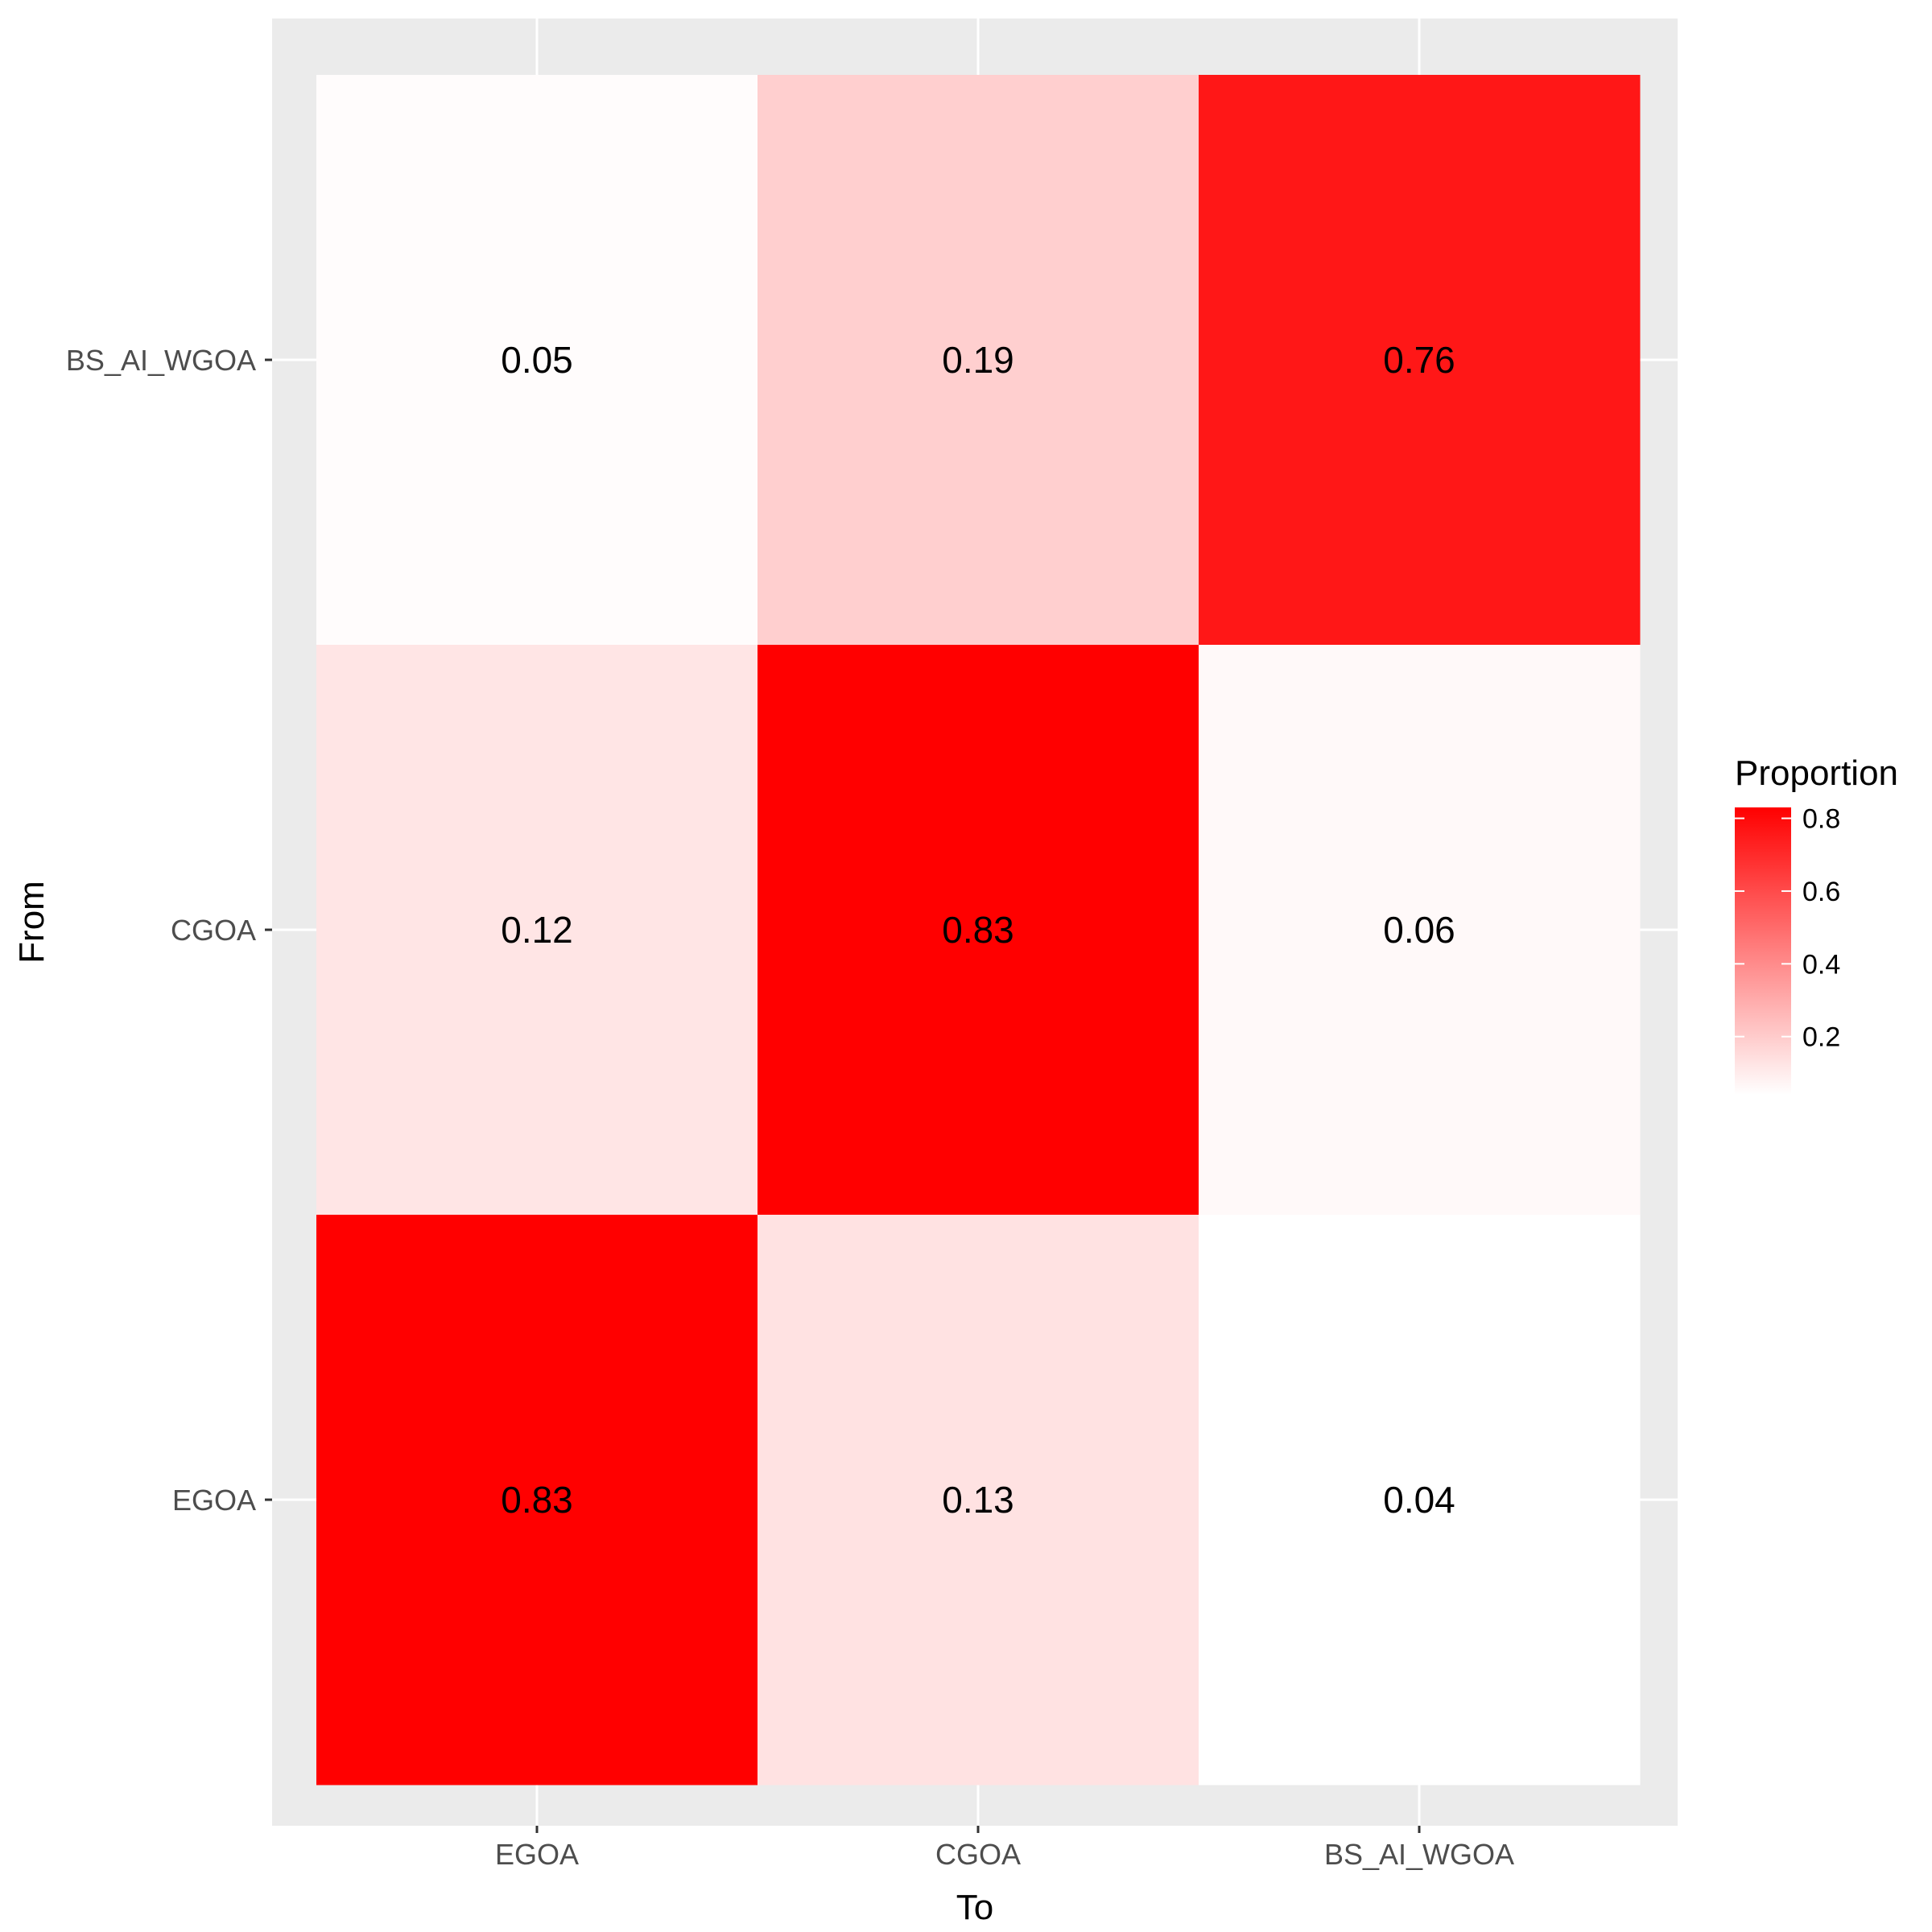 This screenshot has width=1932, height=1932. I want to click on cell-value-label: 0.04, so click(1419, 1500).